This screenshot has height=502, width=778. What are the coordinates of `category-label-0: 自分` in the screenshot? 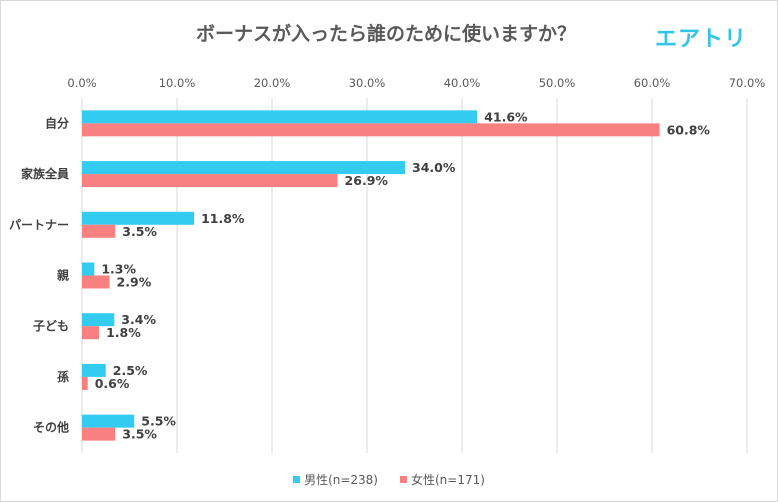 It's located at (57, 122).